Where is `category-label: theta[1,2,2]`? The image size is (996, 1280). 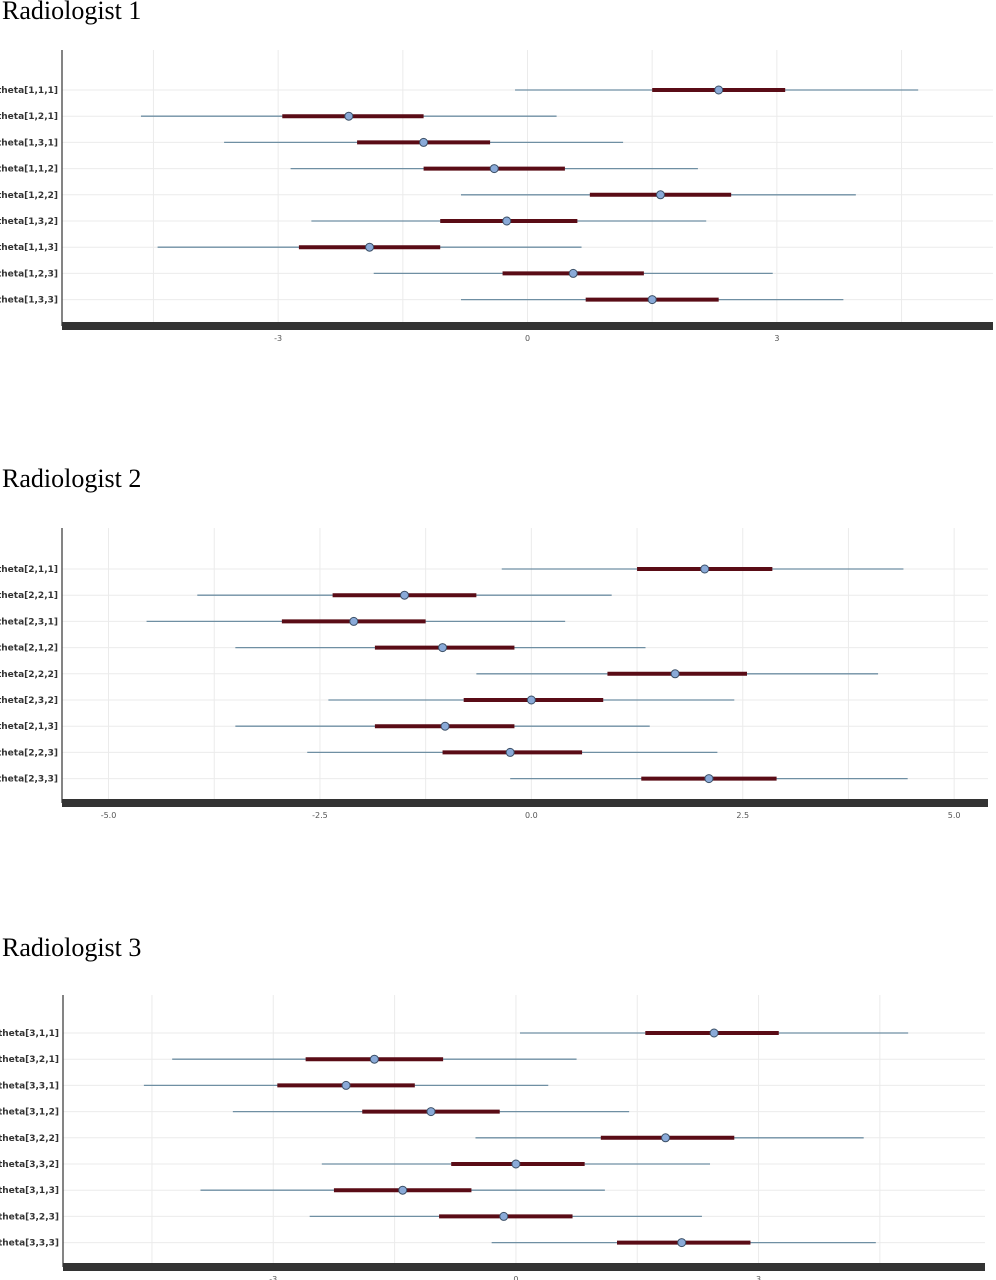 category-label: theta[1,2,2] is located at coordinates (29, 196).